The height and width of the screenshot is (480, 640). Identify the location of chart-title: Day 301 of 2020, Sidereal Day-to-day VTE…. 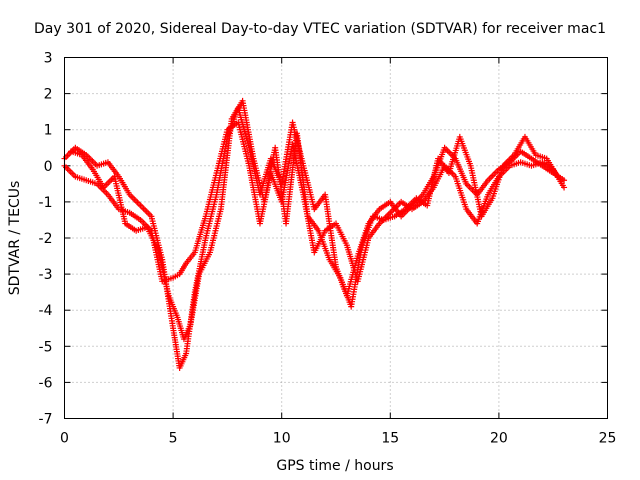
(320, 29).